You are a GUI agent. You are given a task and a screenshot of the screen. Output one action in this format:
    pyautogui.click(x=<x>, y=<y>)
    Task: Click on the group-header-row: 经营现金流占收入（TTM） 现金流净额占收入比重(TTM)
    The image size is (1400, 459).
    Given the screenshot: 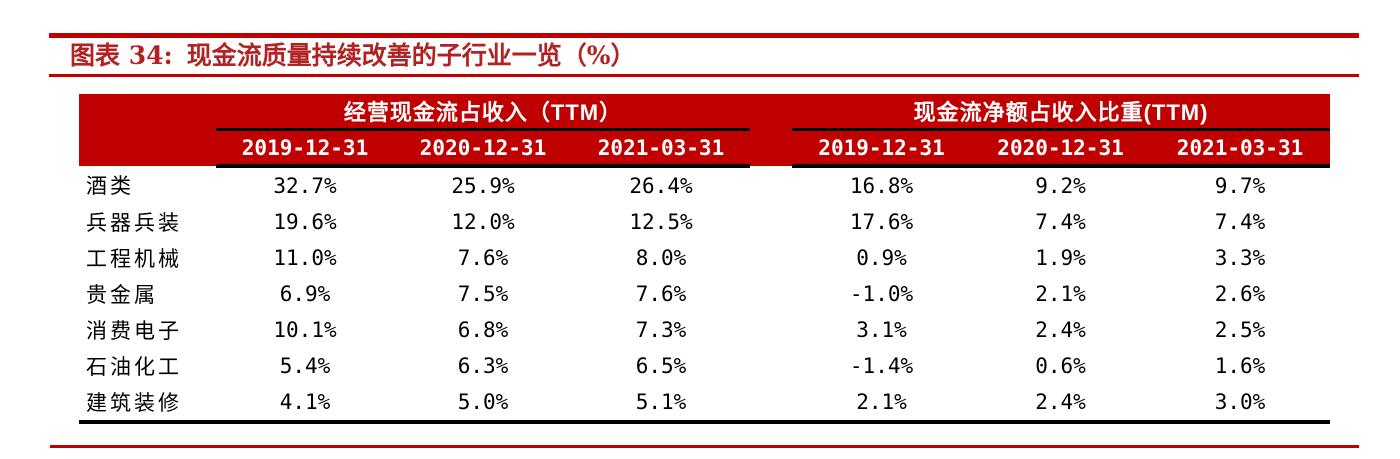 What is the action you would take?
    pyautogui.click(x=705, y=112)
    